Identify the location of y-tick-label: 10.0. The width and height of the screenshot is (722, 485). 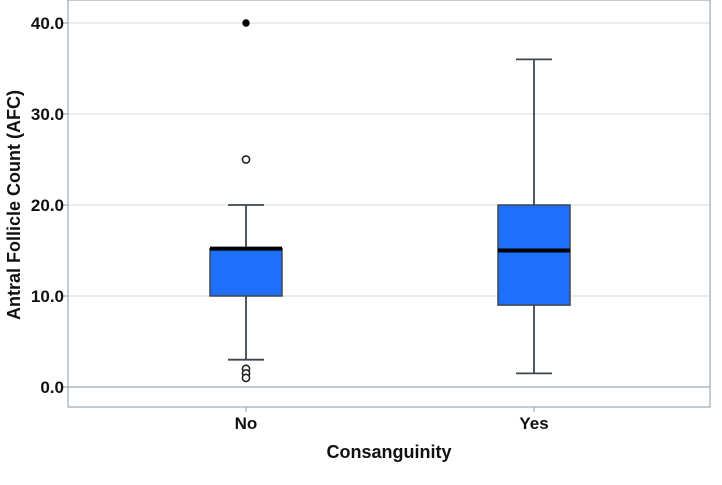
(47, 296).